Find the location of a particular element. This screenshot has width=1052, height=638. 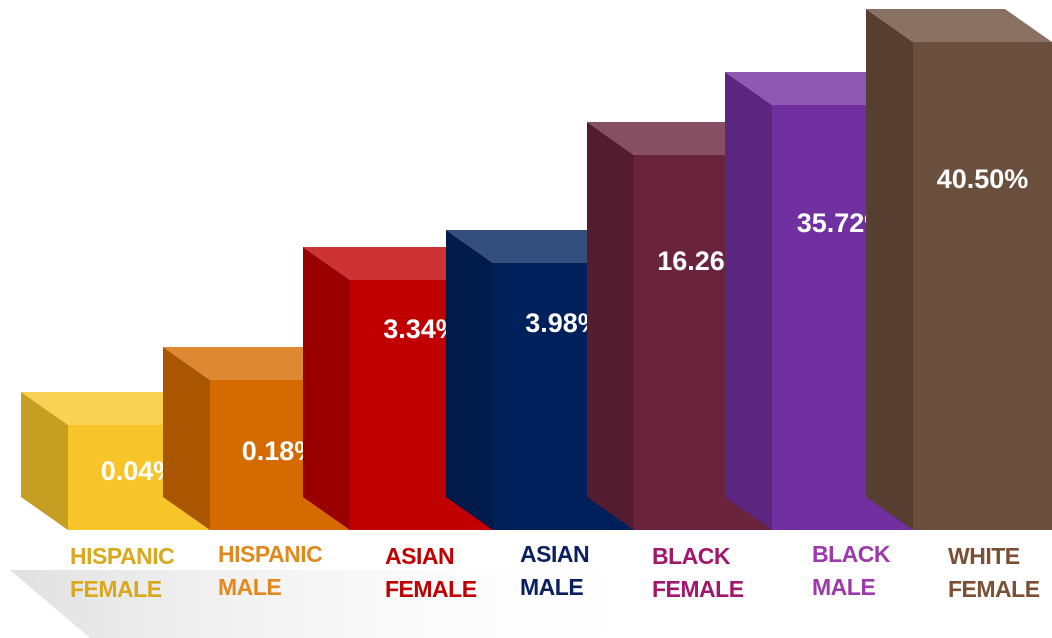

category-label: HISPANIC MALE is located at coordinates (270, 570).